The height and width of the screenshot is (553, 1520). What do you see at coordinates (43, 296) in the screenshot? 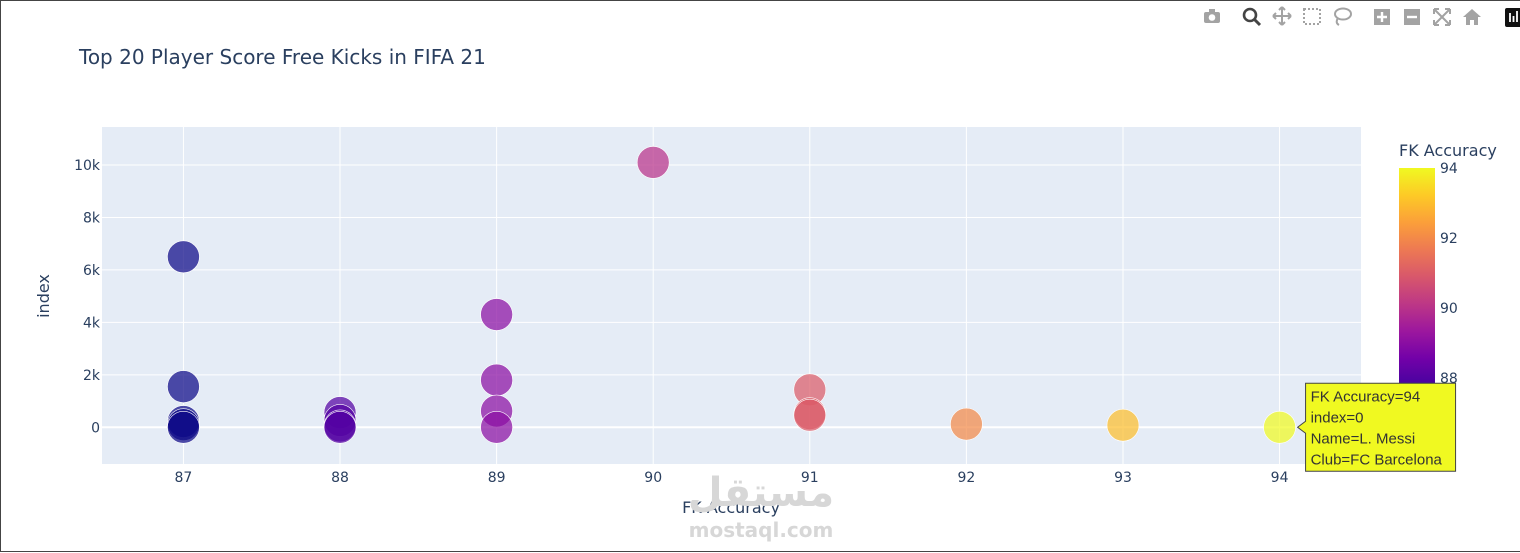
I see `y-axis-title: index` at bounding box center [43, 296].